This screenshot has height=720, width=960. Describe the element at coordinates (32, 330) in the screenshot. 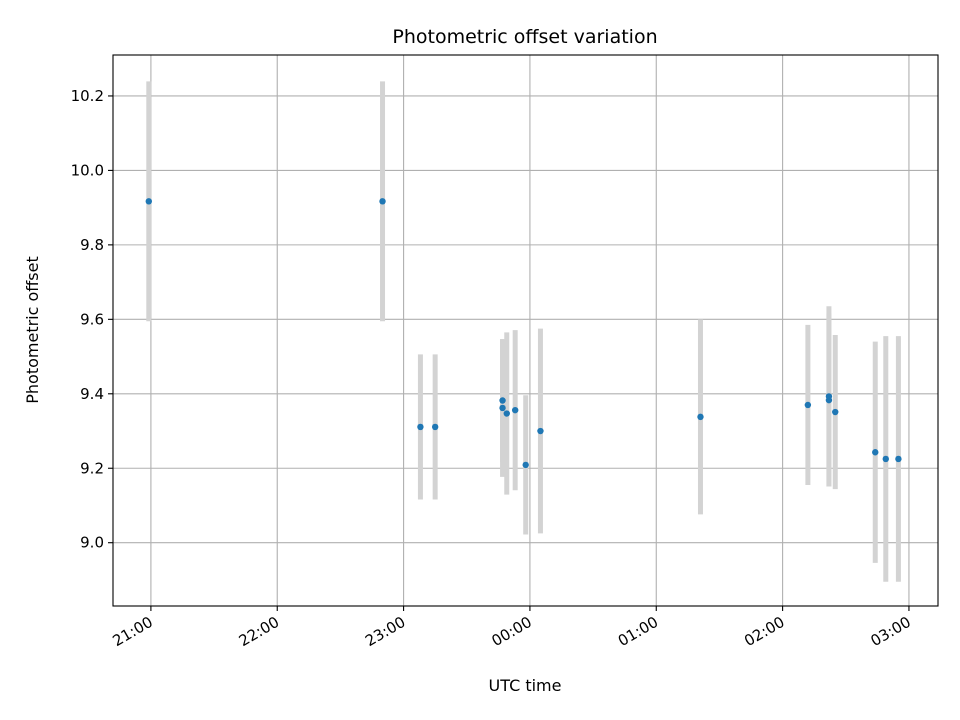

I see `y-axis-label: Photometric offset` at that location.